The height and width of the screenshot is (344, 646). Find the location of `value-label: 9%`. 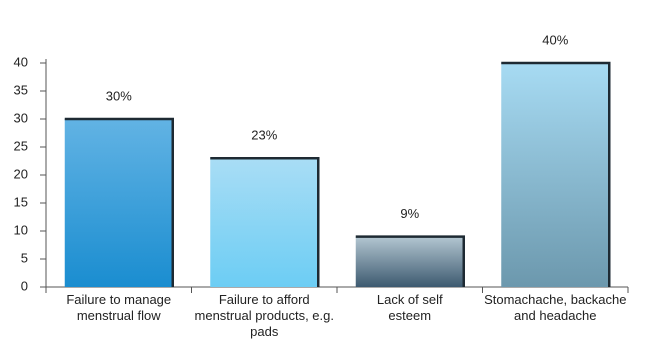

value-label: 9% is located at coordinates (409, 213).